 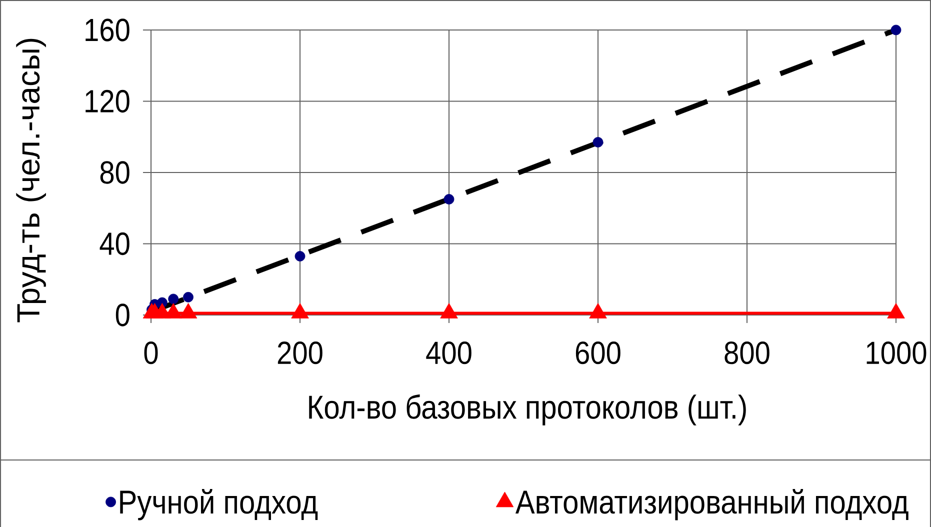 What do you see at coordinates (747, 353) in the screenshot?
I see `x-tick-label: 800` at bounding box center [747, 353].